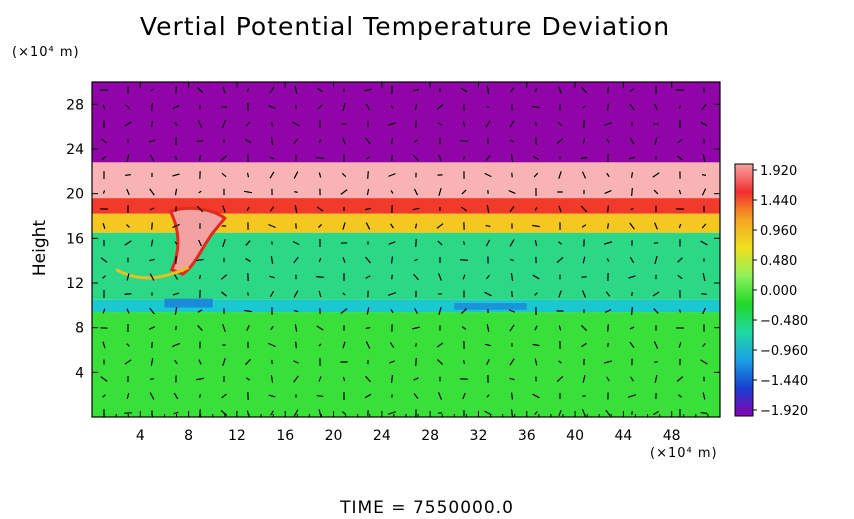 The width and height of the screenshot is (854, 519). What do you see at coordinates (479, 436) in the screenshot?
I see `x-tick-label: 32` at bounding box center [479, 436].